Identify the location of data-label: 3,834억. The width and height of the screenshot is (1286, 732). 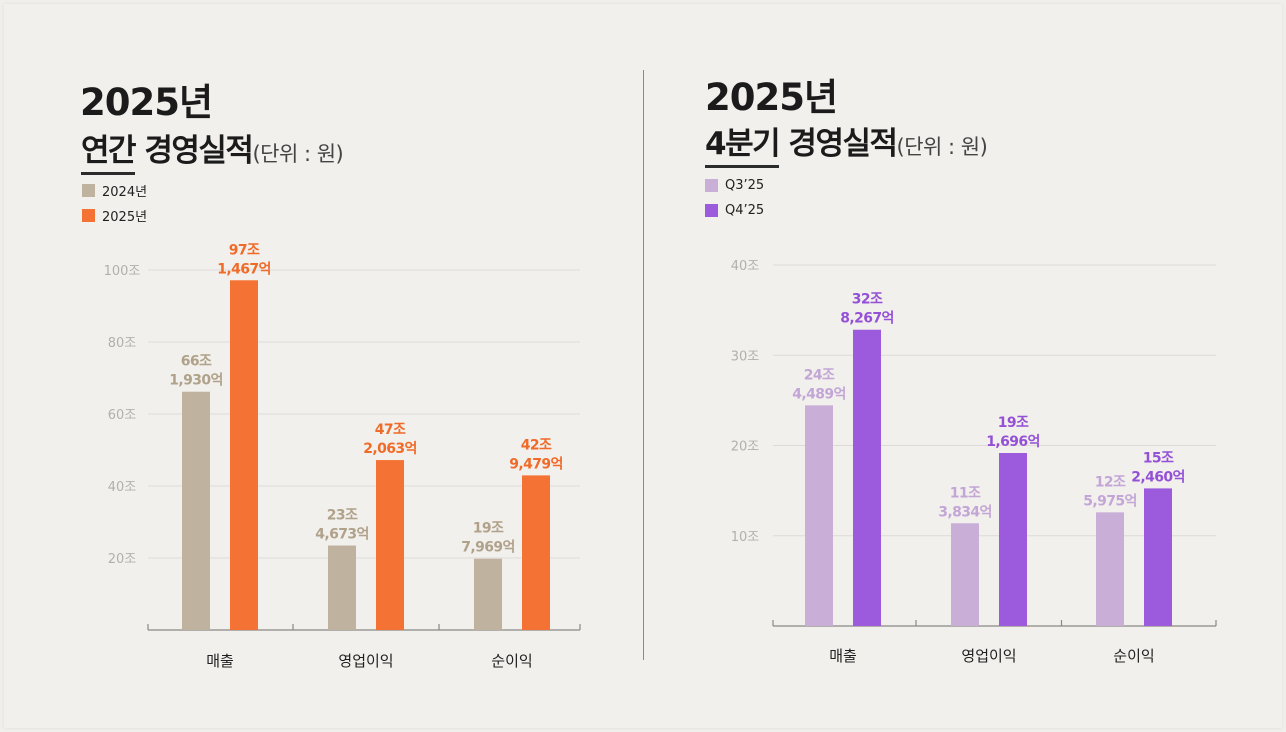
(965, 512).